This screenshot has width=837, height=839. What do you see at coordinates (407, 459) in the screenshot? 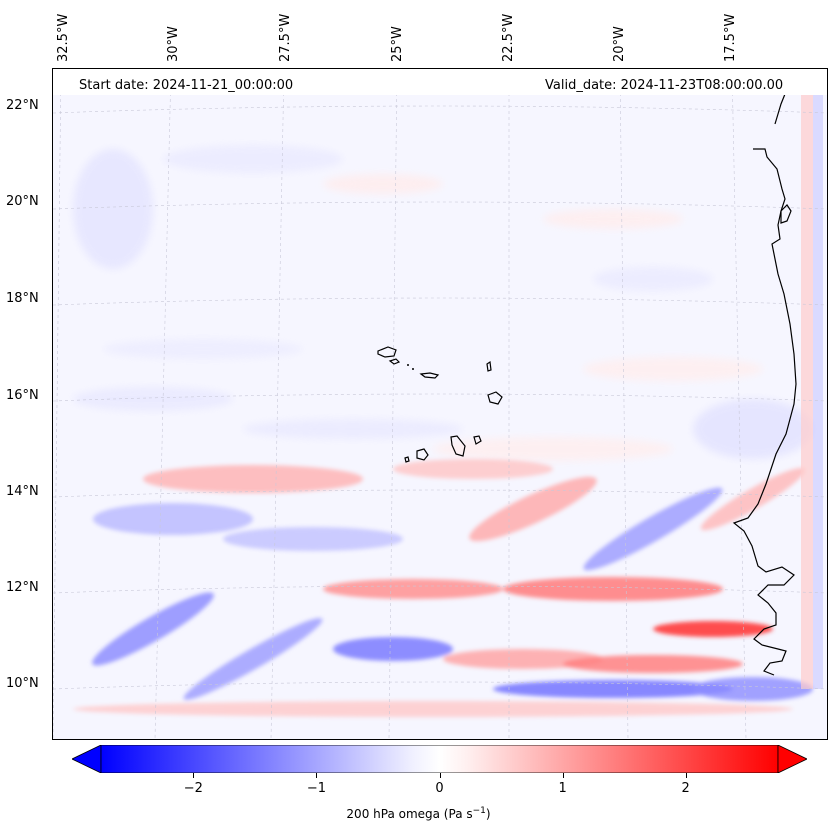
I see `island-brava` at bounding box center [407, 459].